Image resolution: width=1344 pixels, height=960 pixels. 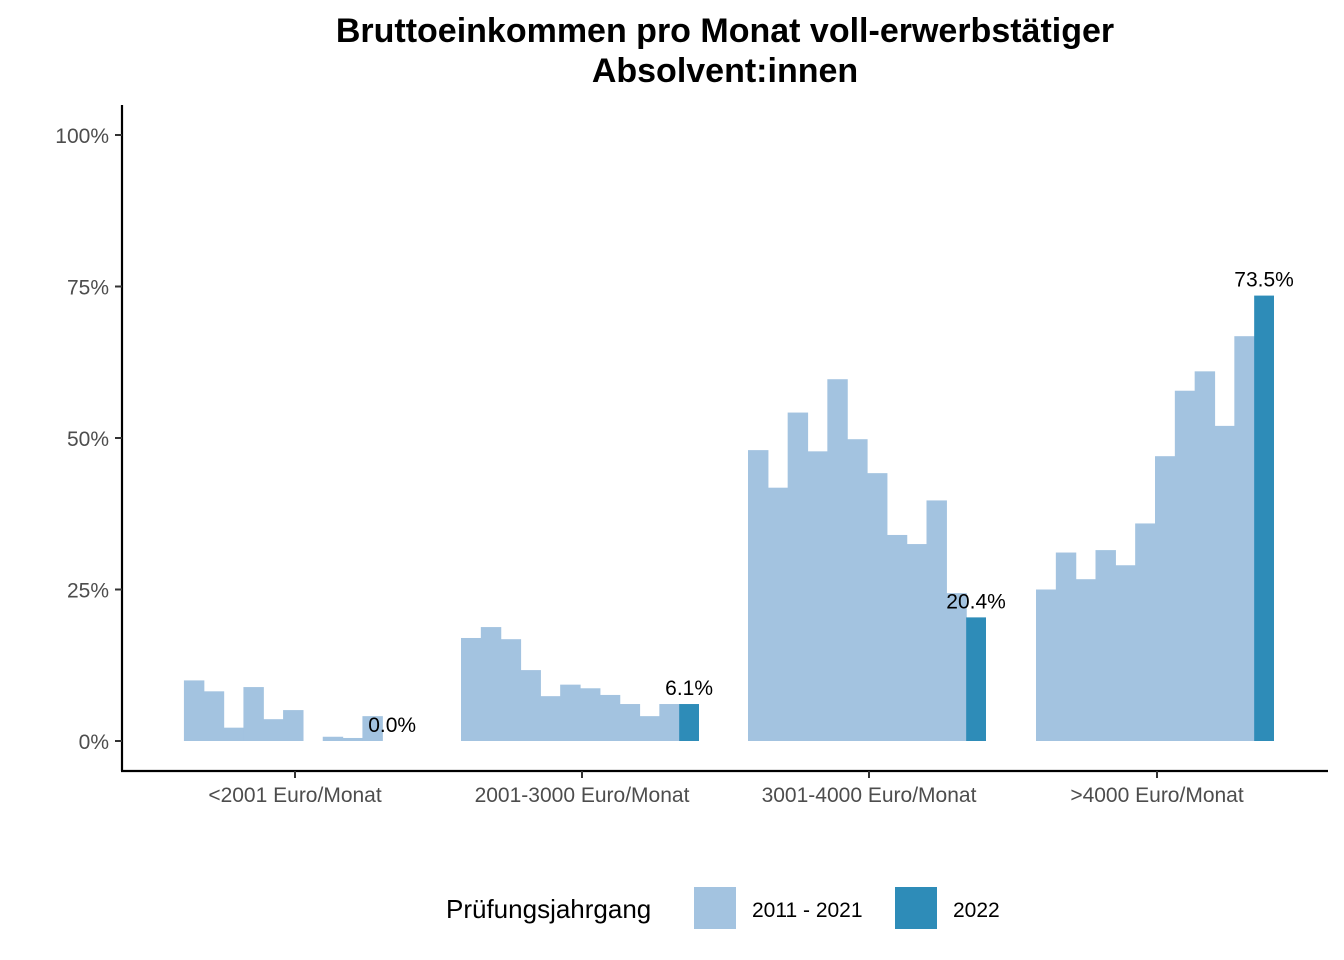 I want to click on bar-group: 20.4%, so click(x=877, y=560).